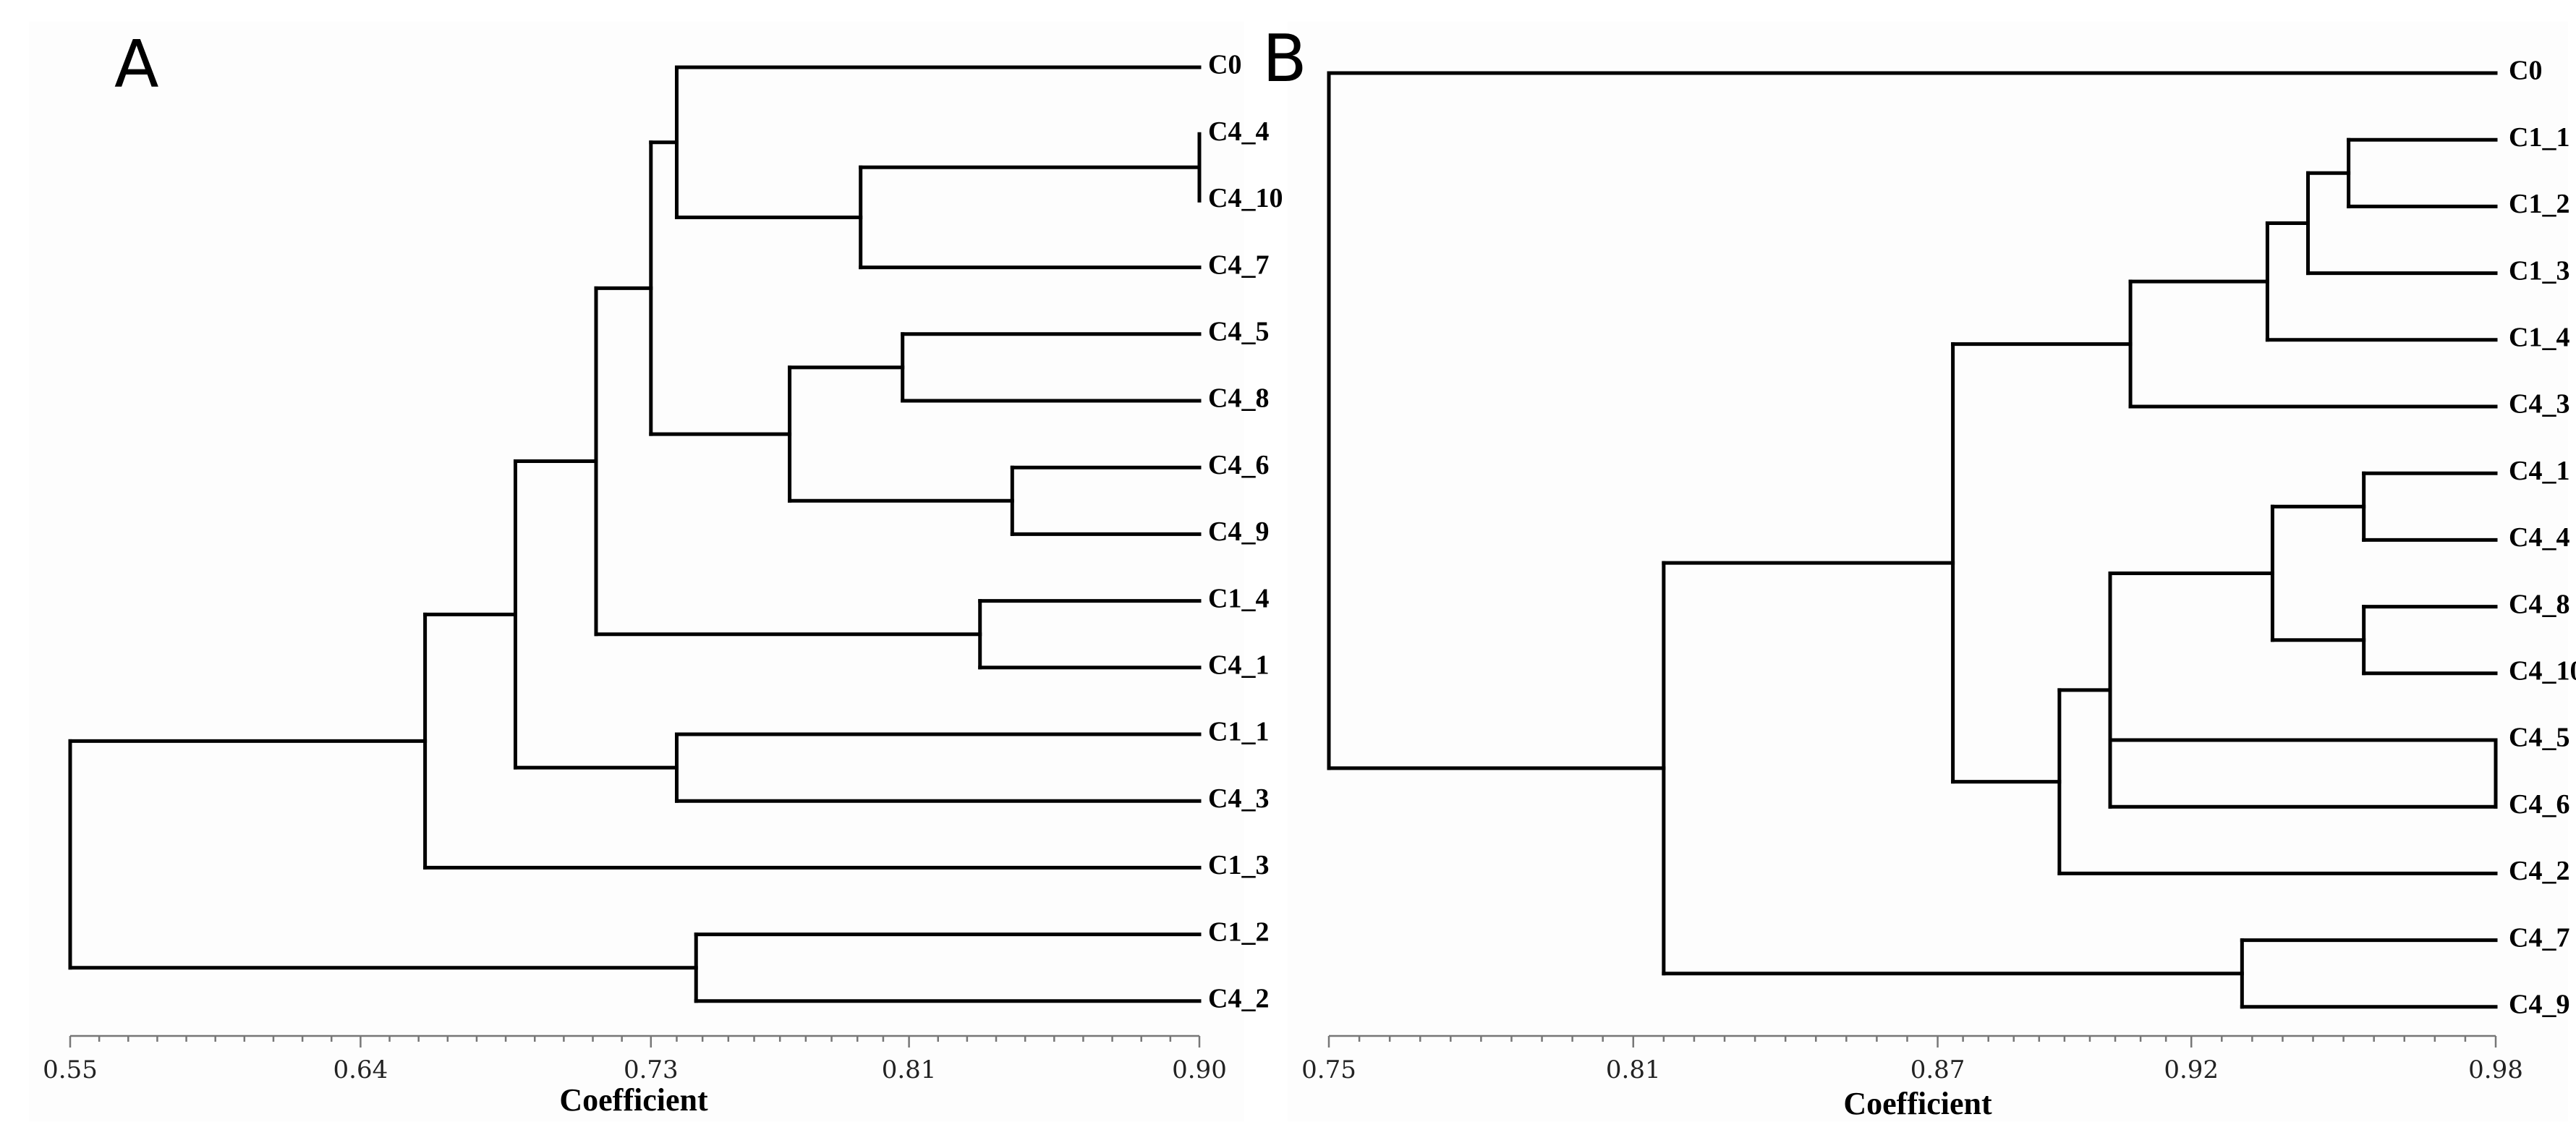 The image size is (2576, 1143). I want to click on leaf-label-b-10: C4_10, so click(2542, 671).